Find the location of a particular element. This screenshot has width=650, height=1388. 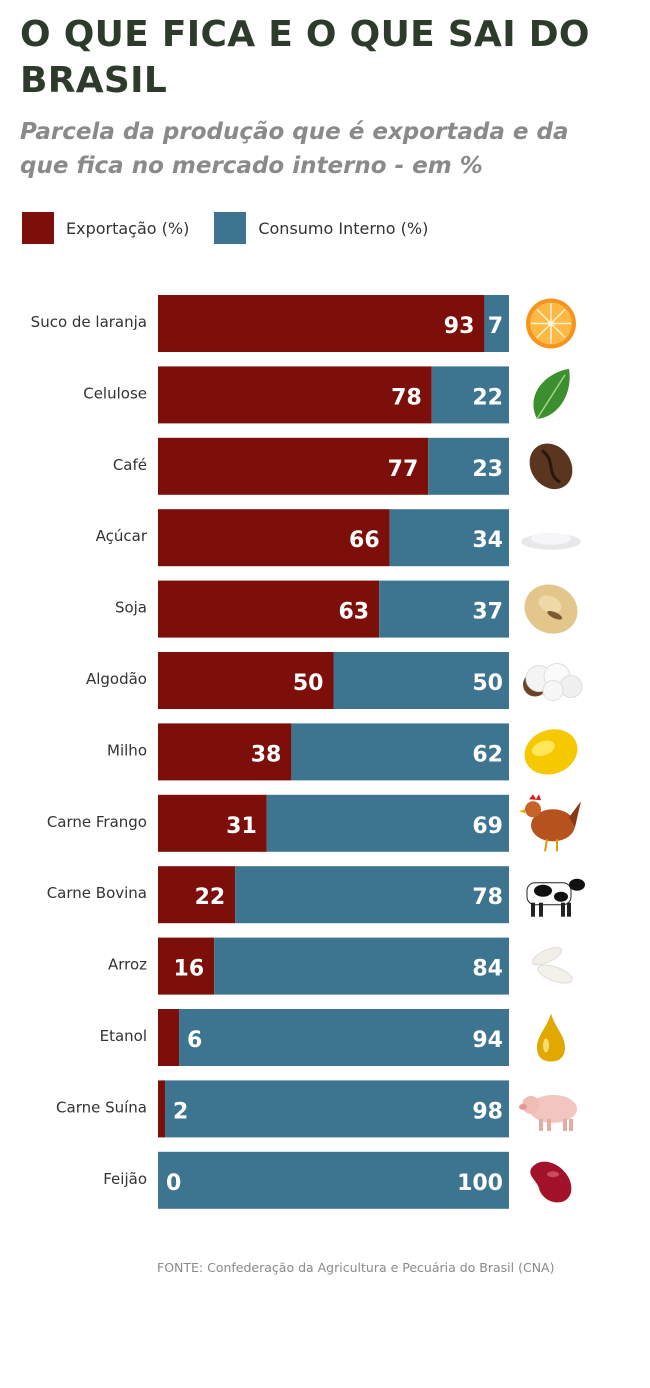

cotton-icon is located at coordinates (553, 682).